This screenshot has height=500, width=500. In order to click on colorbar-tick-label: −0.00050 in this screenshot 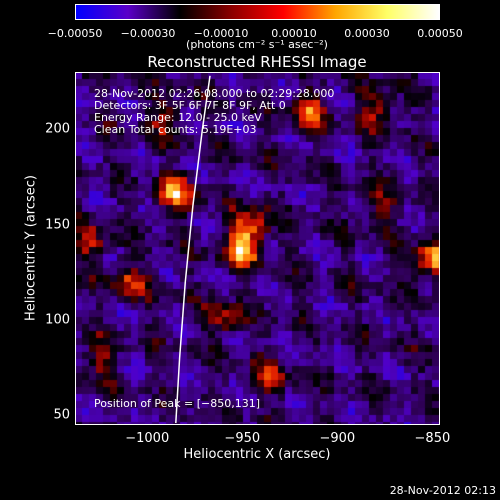, I will do `click(75, 33)`.